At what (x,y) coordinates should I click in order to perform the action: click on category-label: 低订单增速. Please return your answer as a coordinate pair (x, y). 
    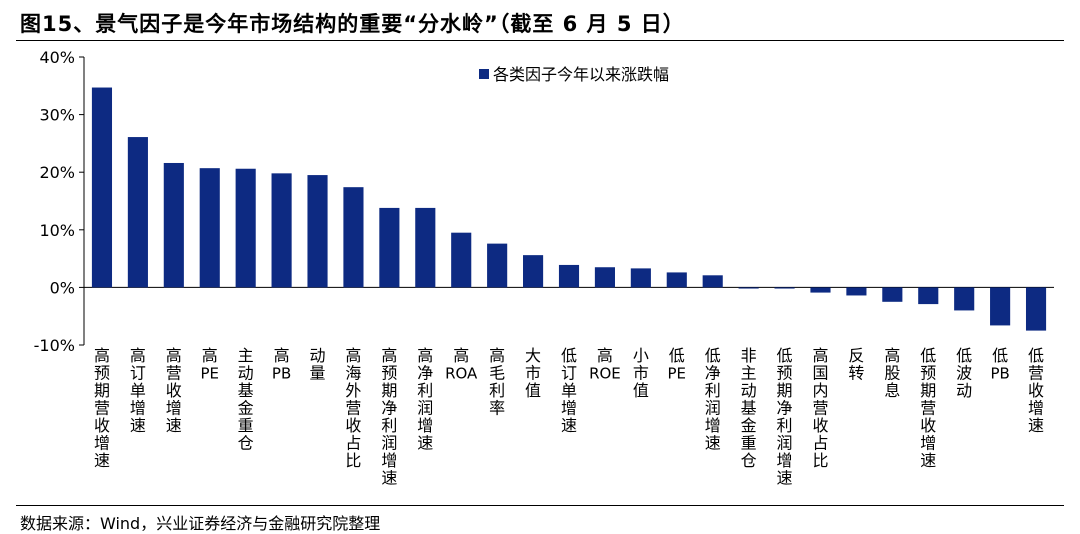
    Looking at the image, I should click on (569, 390).